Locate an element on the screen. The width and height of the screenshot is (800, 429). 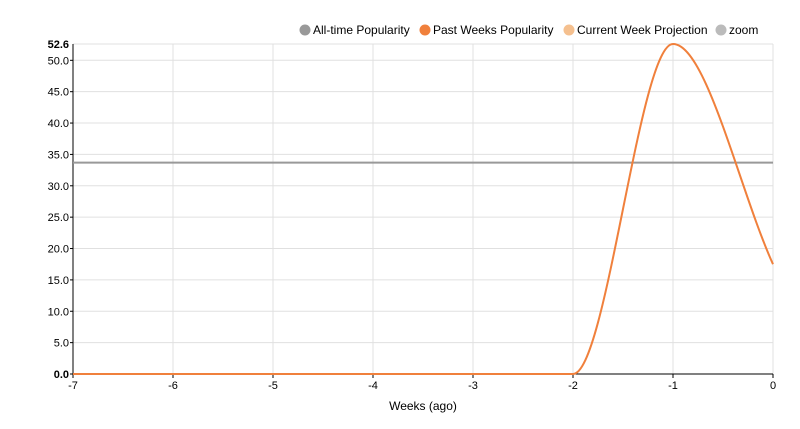
y-tick-label-max: 52.6 is located at coordinates (58, 45).